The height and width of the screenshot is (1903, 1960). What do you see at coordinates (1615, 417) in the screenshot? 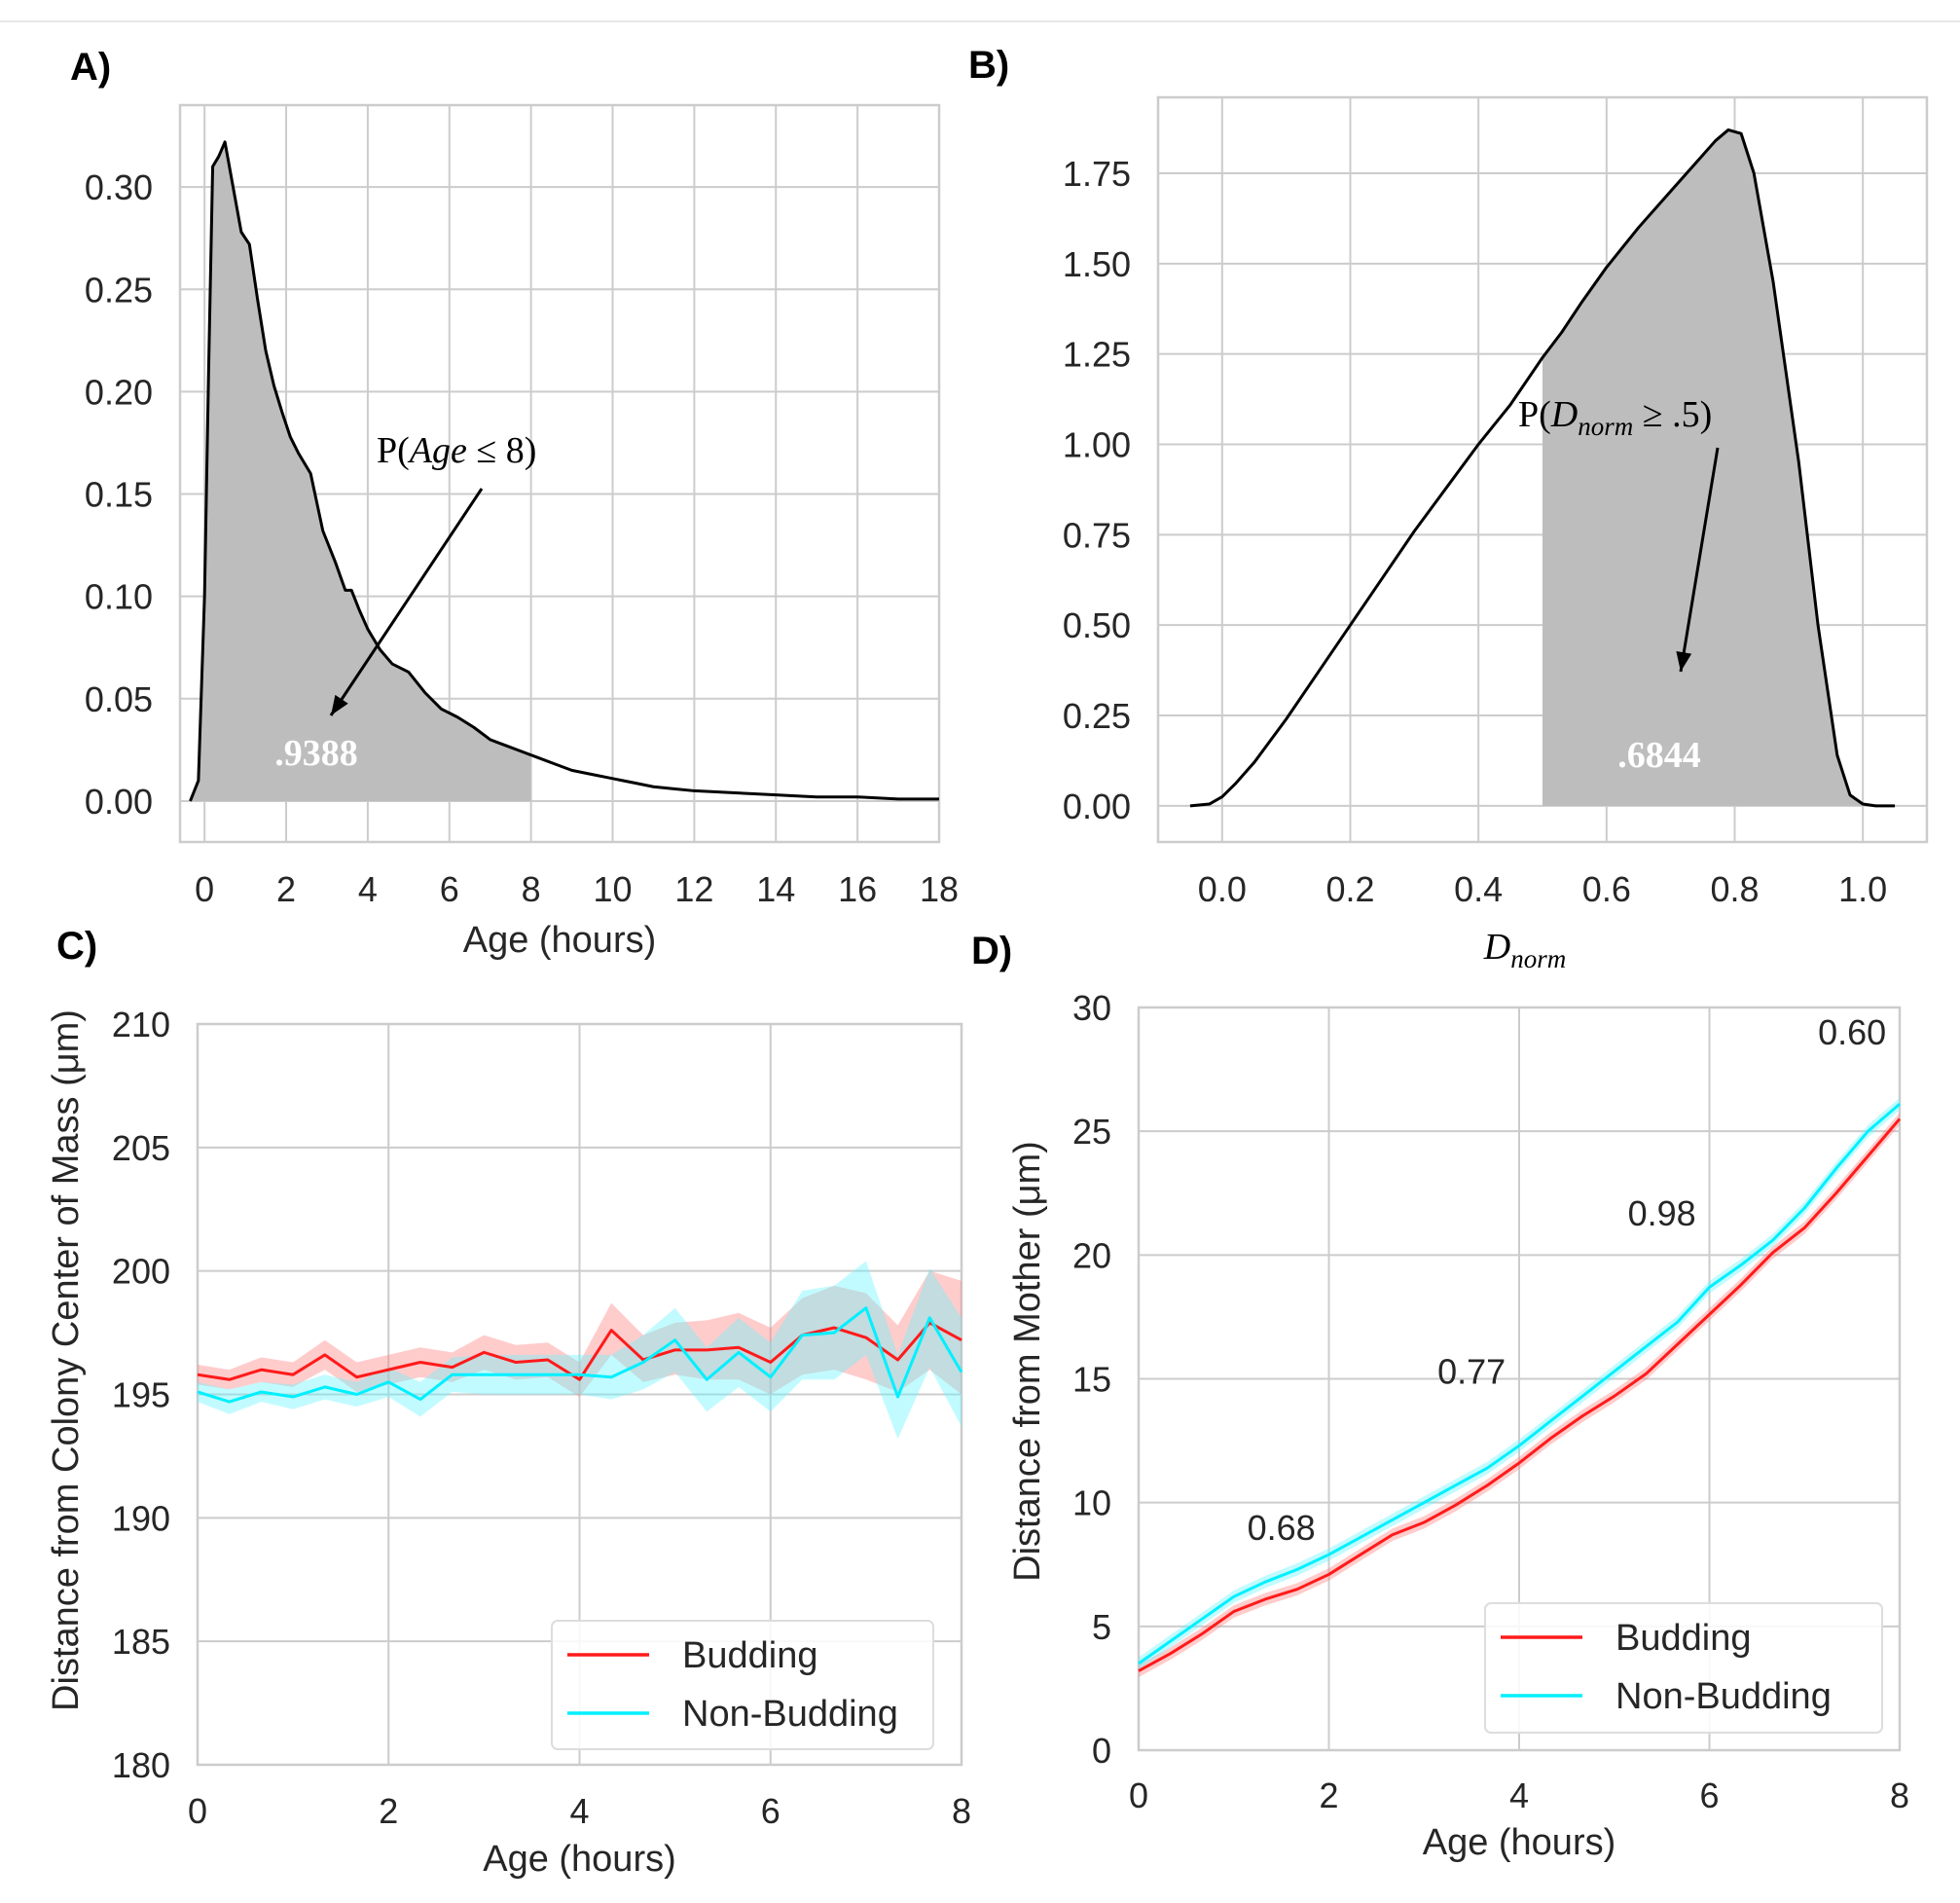
I see `probability-annotation: P(Dnorm ≥ .5)` at bounding box center [1615, 417].